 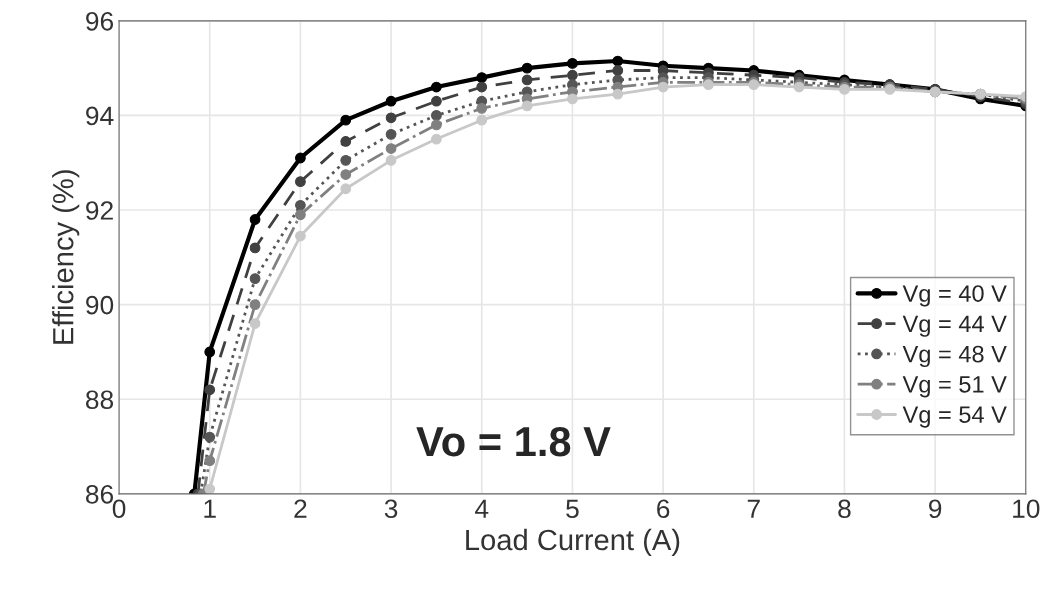 I want to click on y-tick-label: 96, so click(x=100, y=21).